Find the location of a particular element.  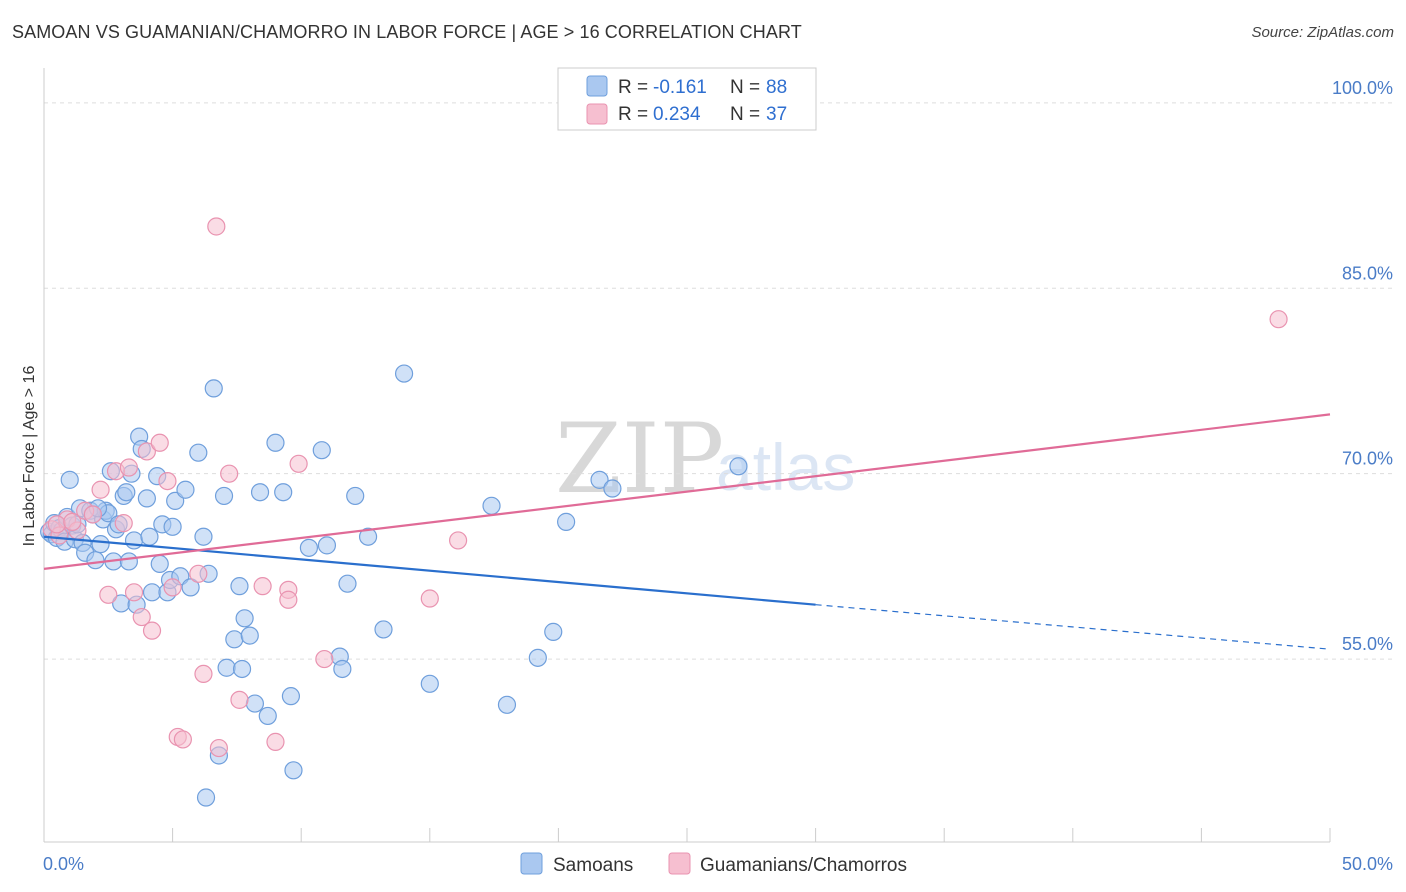

y-axis-title: In Labor Force | Age > 16 is located at coordinates (29, 456).